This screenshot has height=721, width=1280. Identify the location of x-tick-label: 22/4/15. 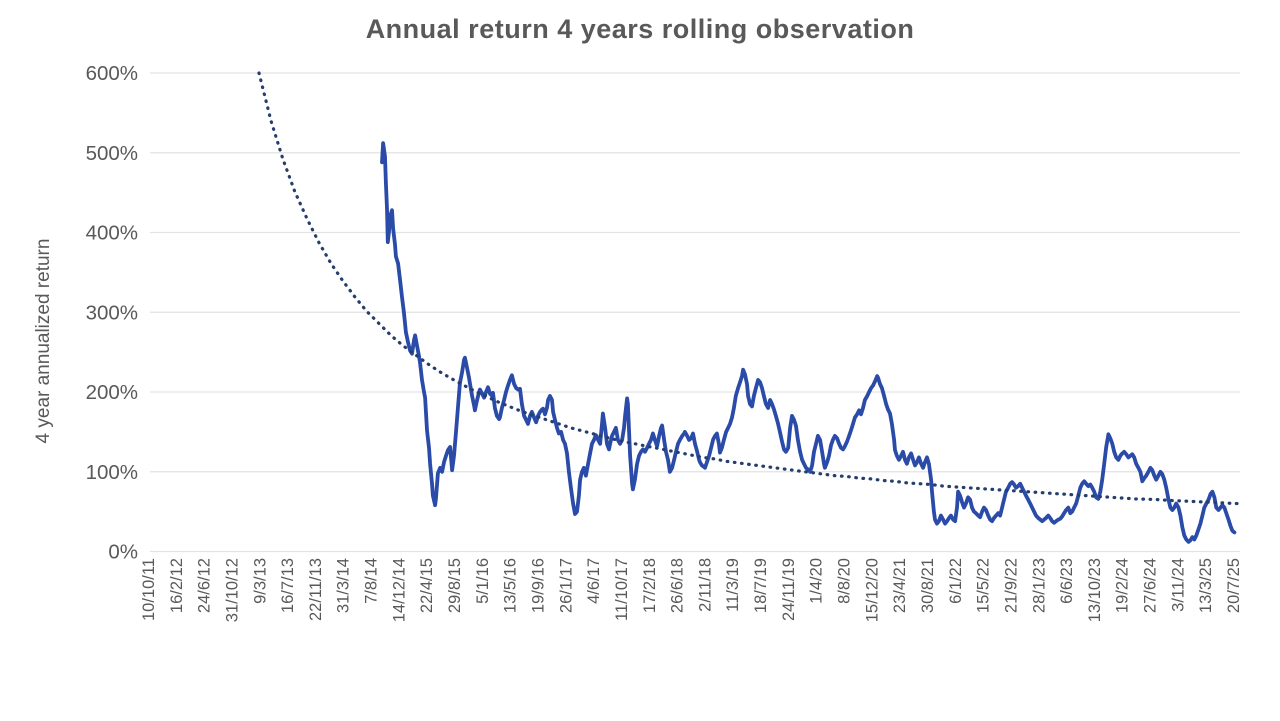
(427, 585).